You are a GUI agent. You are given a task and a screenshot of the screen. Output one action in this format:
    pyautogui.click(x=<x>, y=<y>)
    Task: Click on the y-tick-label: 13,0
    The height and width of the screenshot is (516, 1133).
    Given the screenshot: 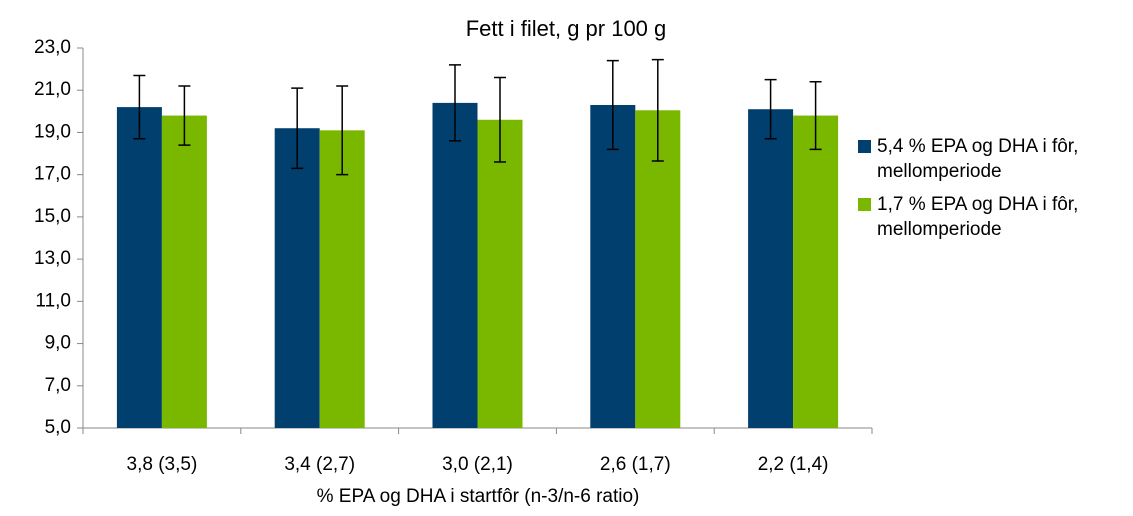 What is the action you would take?
    pyautogui.click(x=52, y=258)
    